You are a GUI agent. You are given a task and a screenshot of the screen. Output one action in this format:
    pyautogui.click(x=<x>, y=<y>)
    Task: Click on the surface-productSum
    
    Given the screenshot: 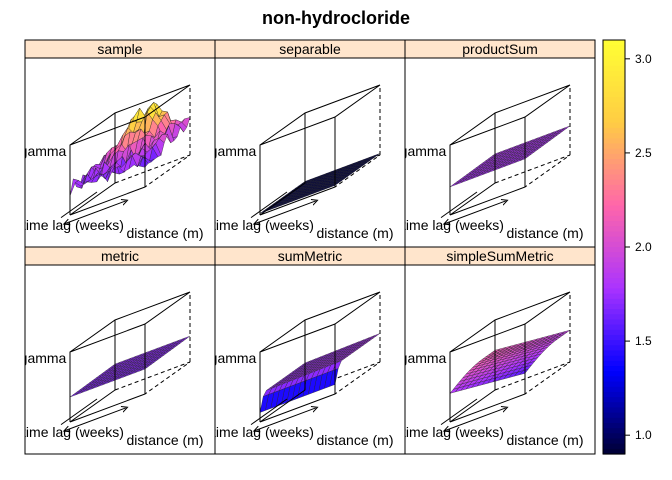 What is the action you would take?
    pyautogui.click(x=510, y=156)
    